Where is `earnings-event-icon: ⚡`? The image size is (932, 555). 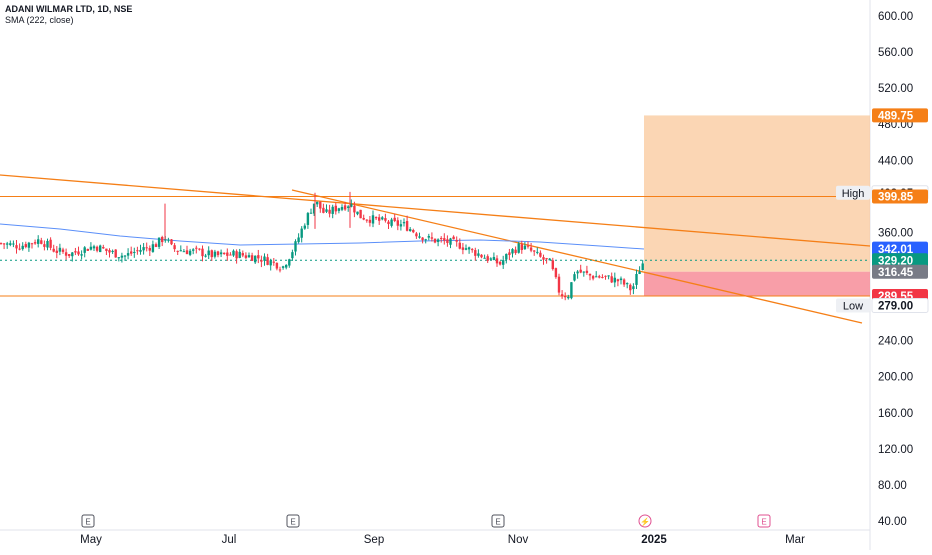
earnings-event-icon: ⚡ is located at coordinates (645, 521).